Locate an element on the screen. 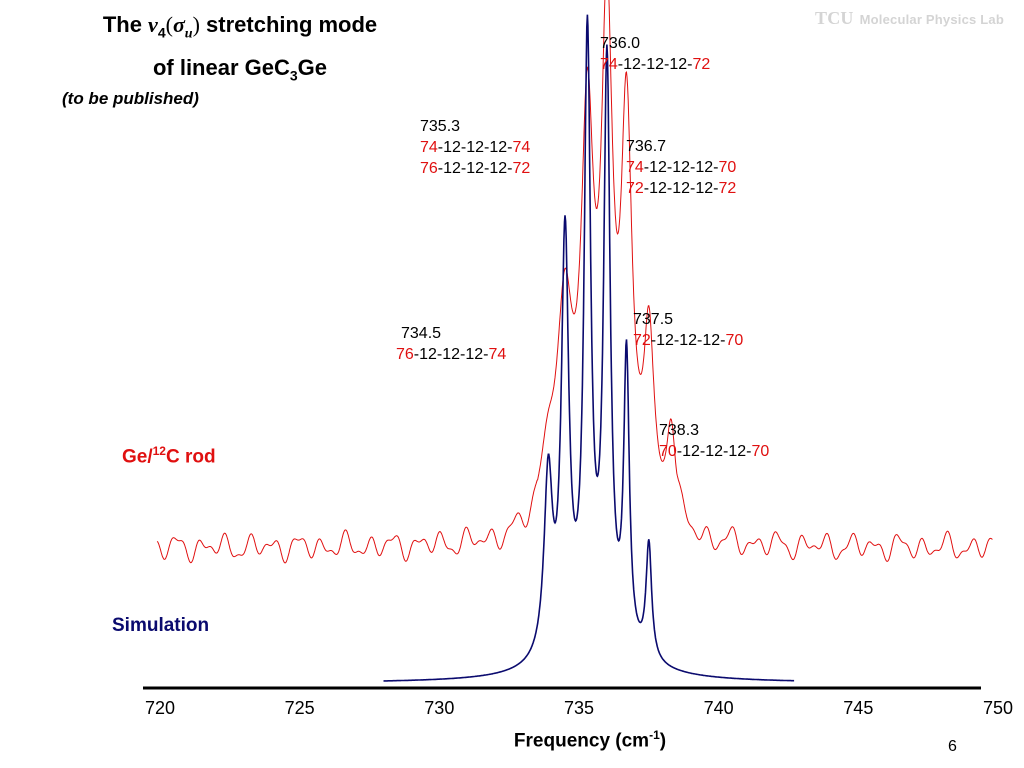 The width and height of the screenshot is (1024, 768). x-tick-label-725: 725 is located at coordinates (300, 708).